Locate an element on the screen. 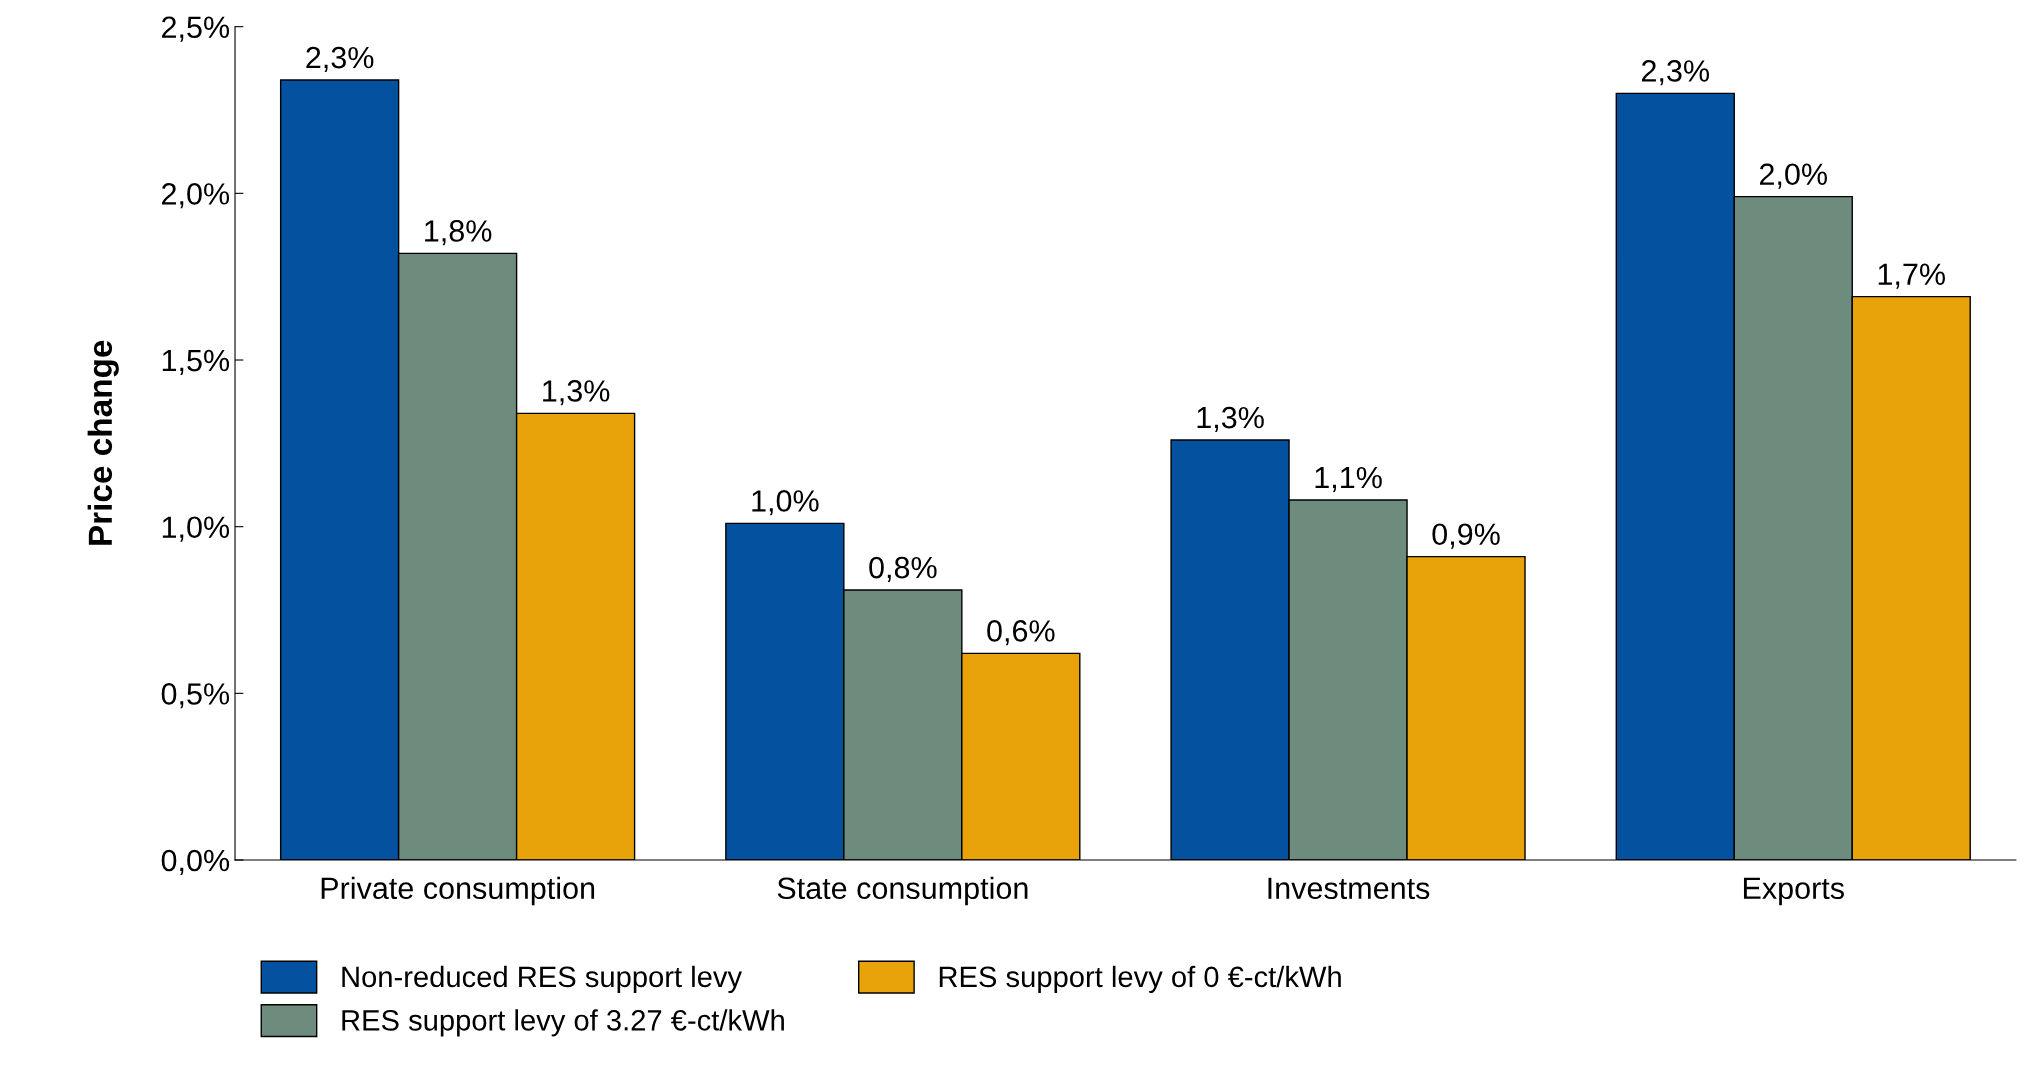  data-label: 1,0% is located at coordinates (785, 503).